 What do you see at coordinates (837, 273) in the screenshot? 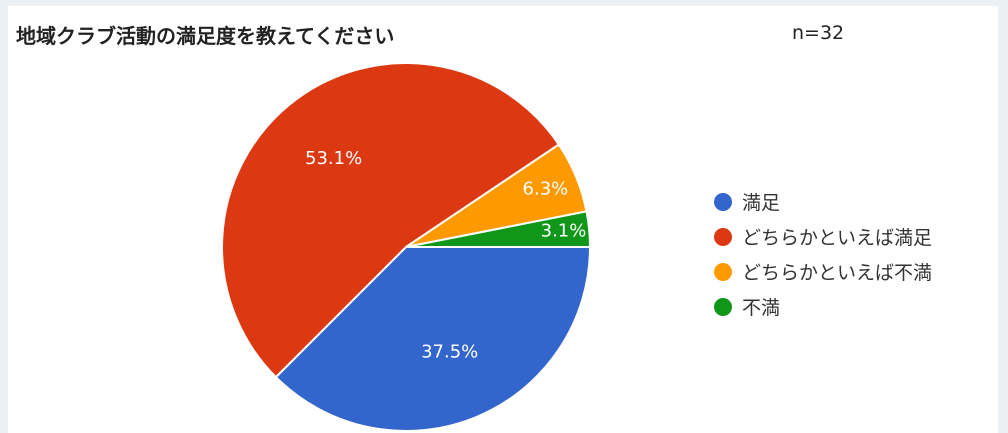
I see `legend-label-somewhat-dissatisfied: どちらかといえば不満` at bounding box center [837, 273].